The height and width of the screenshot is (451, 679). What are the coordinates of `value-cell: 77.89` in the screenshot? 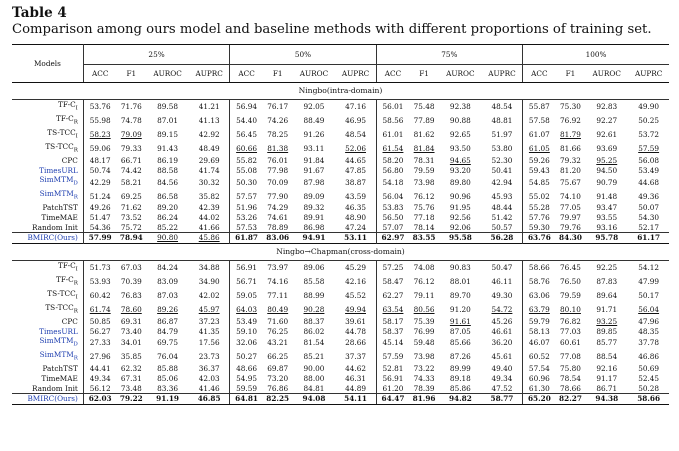 It's located at (424, 121).